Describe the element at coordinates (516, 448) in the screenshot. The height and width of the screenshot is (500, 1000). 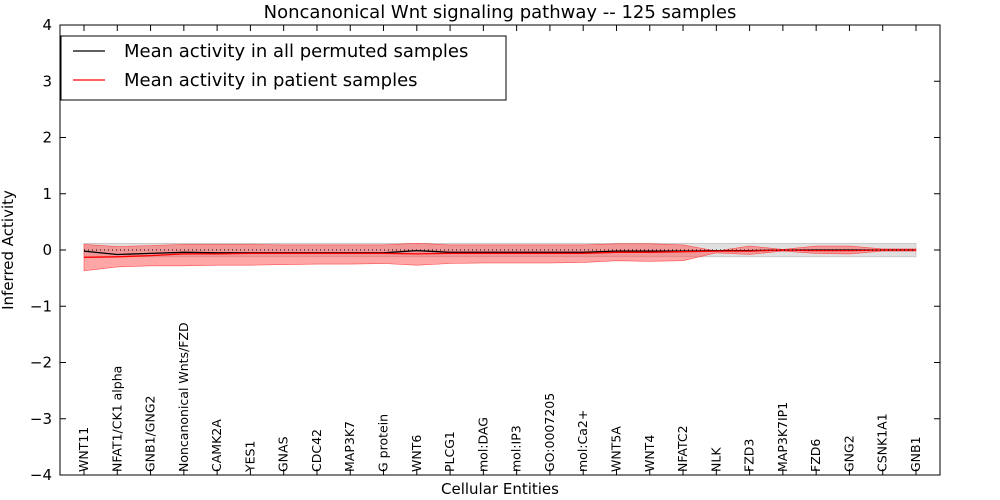
I see `x-tick-label: mol:IP3` at that location.